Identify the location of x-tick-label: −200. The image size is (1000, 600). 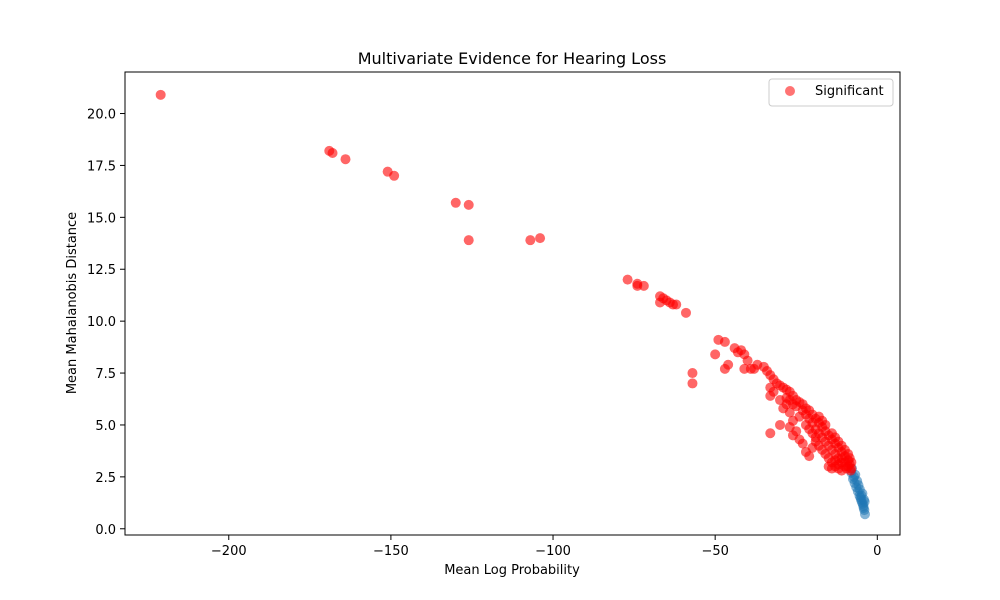
(229, 551).